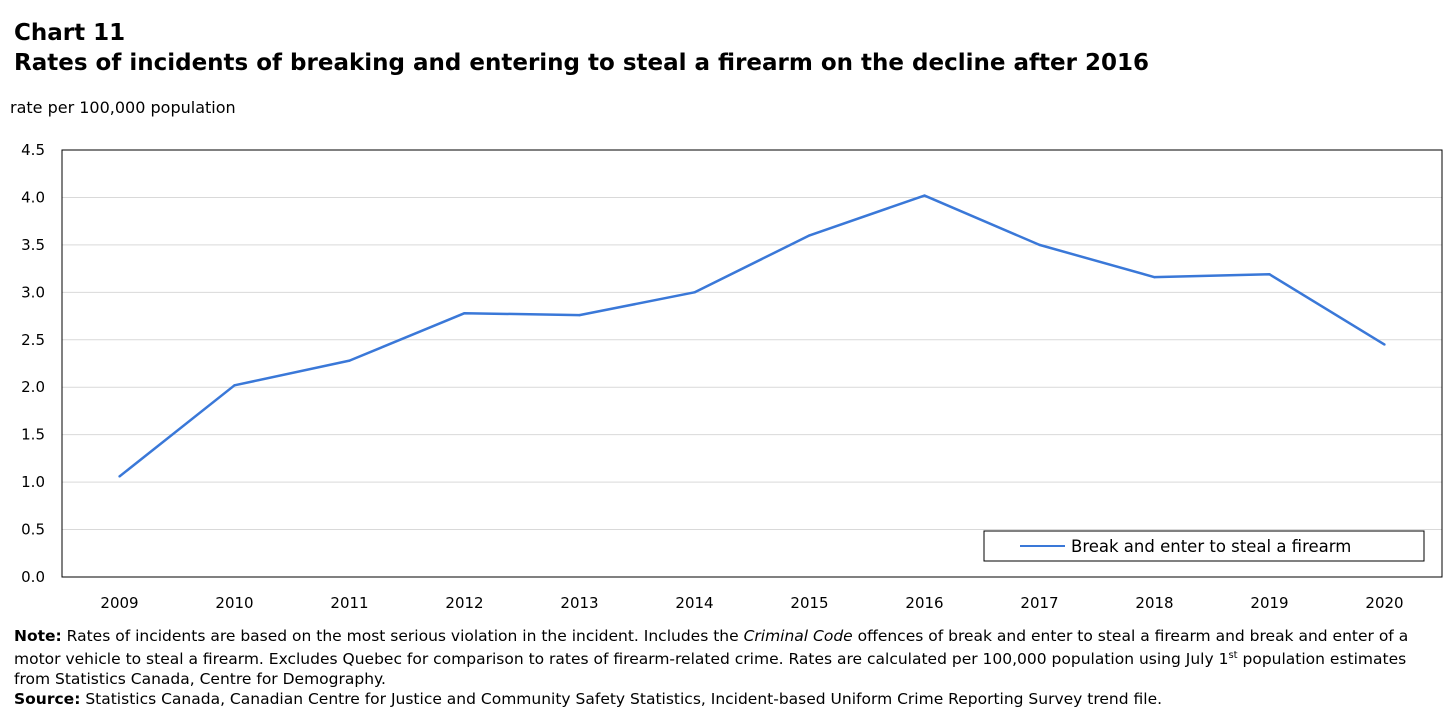  Describe the element at coordinates (1039, 603) in the screenshot. I see `x-tick-label: 2017` at that location.